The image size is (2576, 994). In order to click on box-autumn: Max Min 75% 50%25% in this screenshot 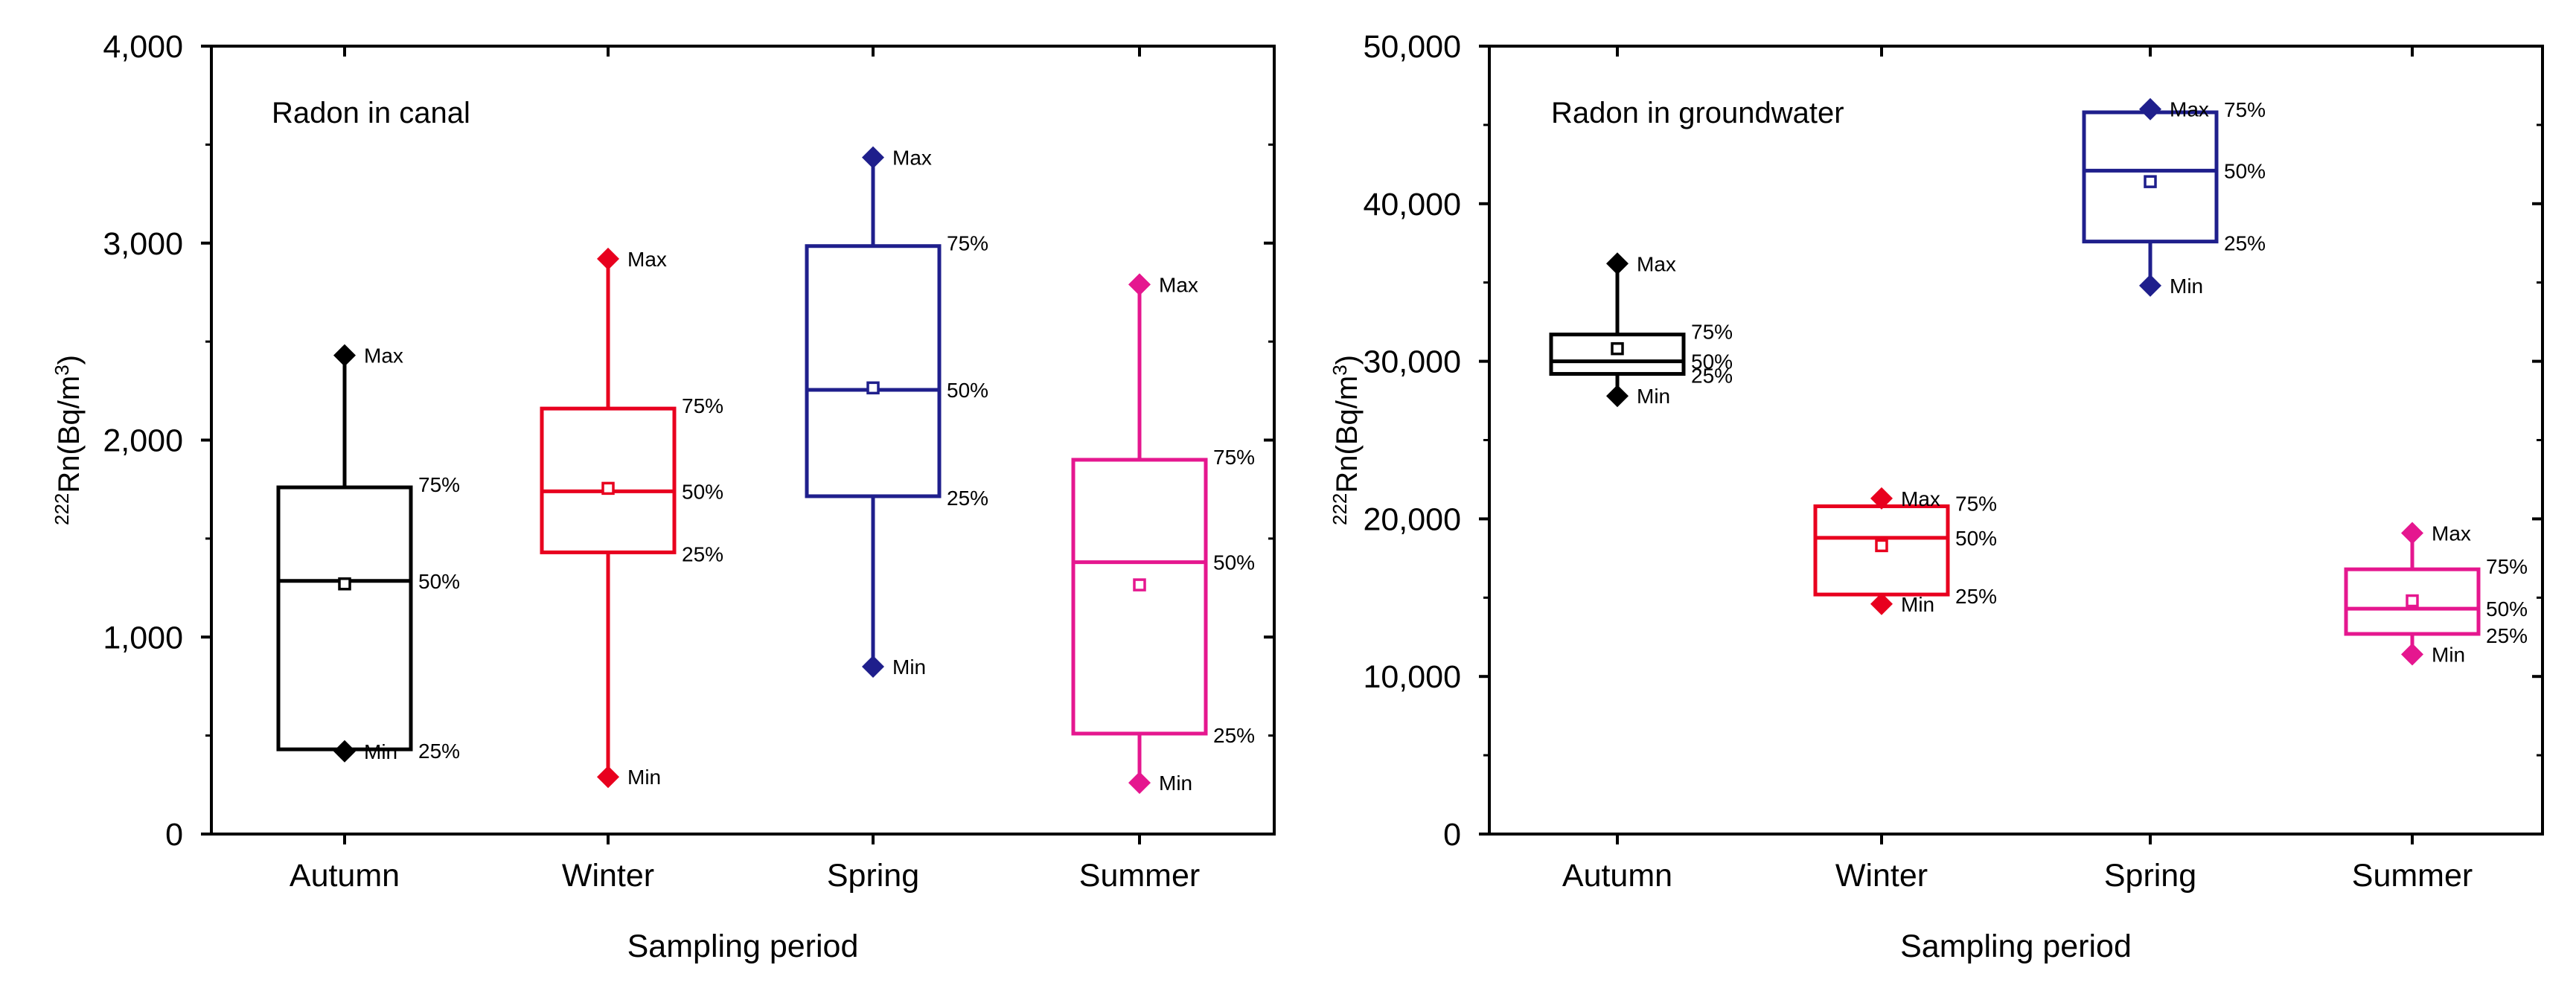, I will do `click(1641, 330)`.